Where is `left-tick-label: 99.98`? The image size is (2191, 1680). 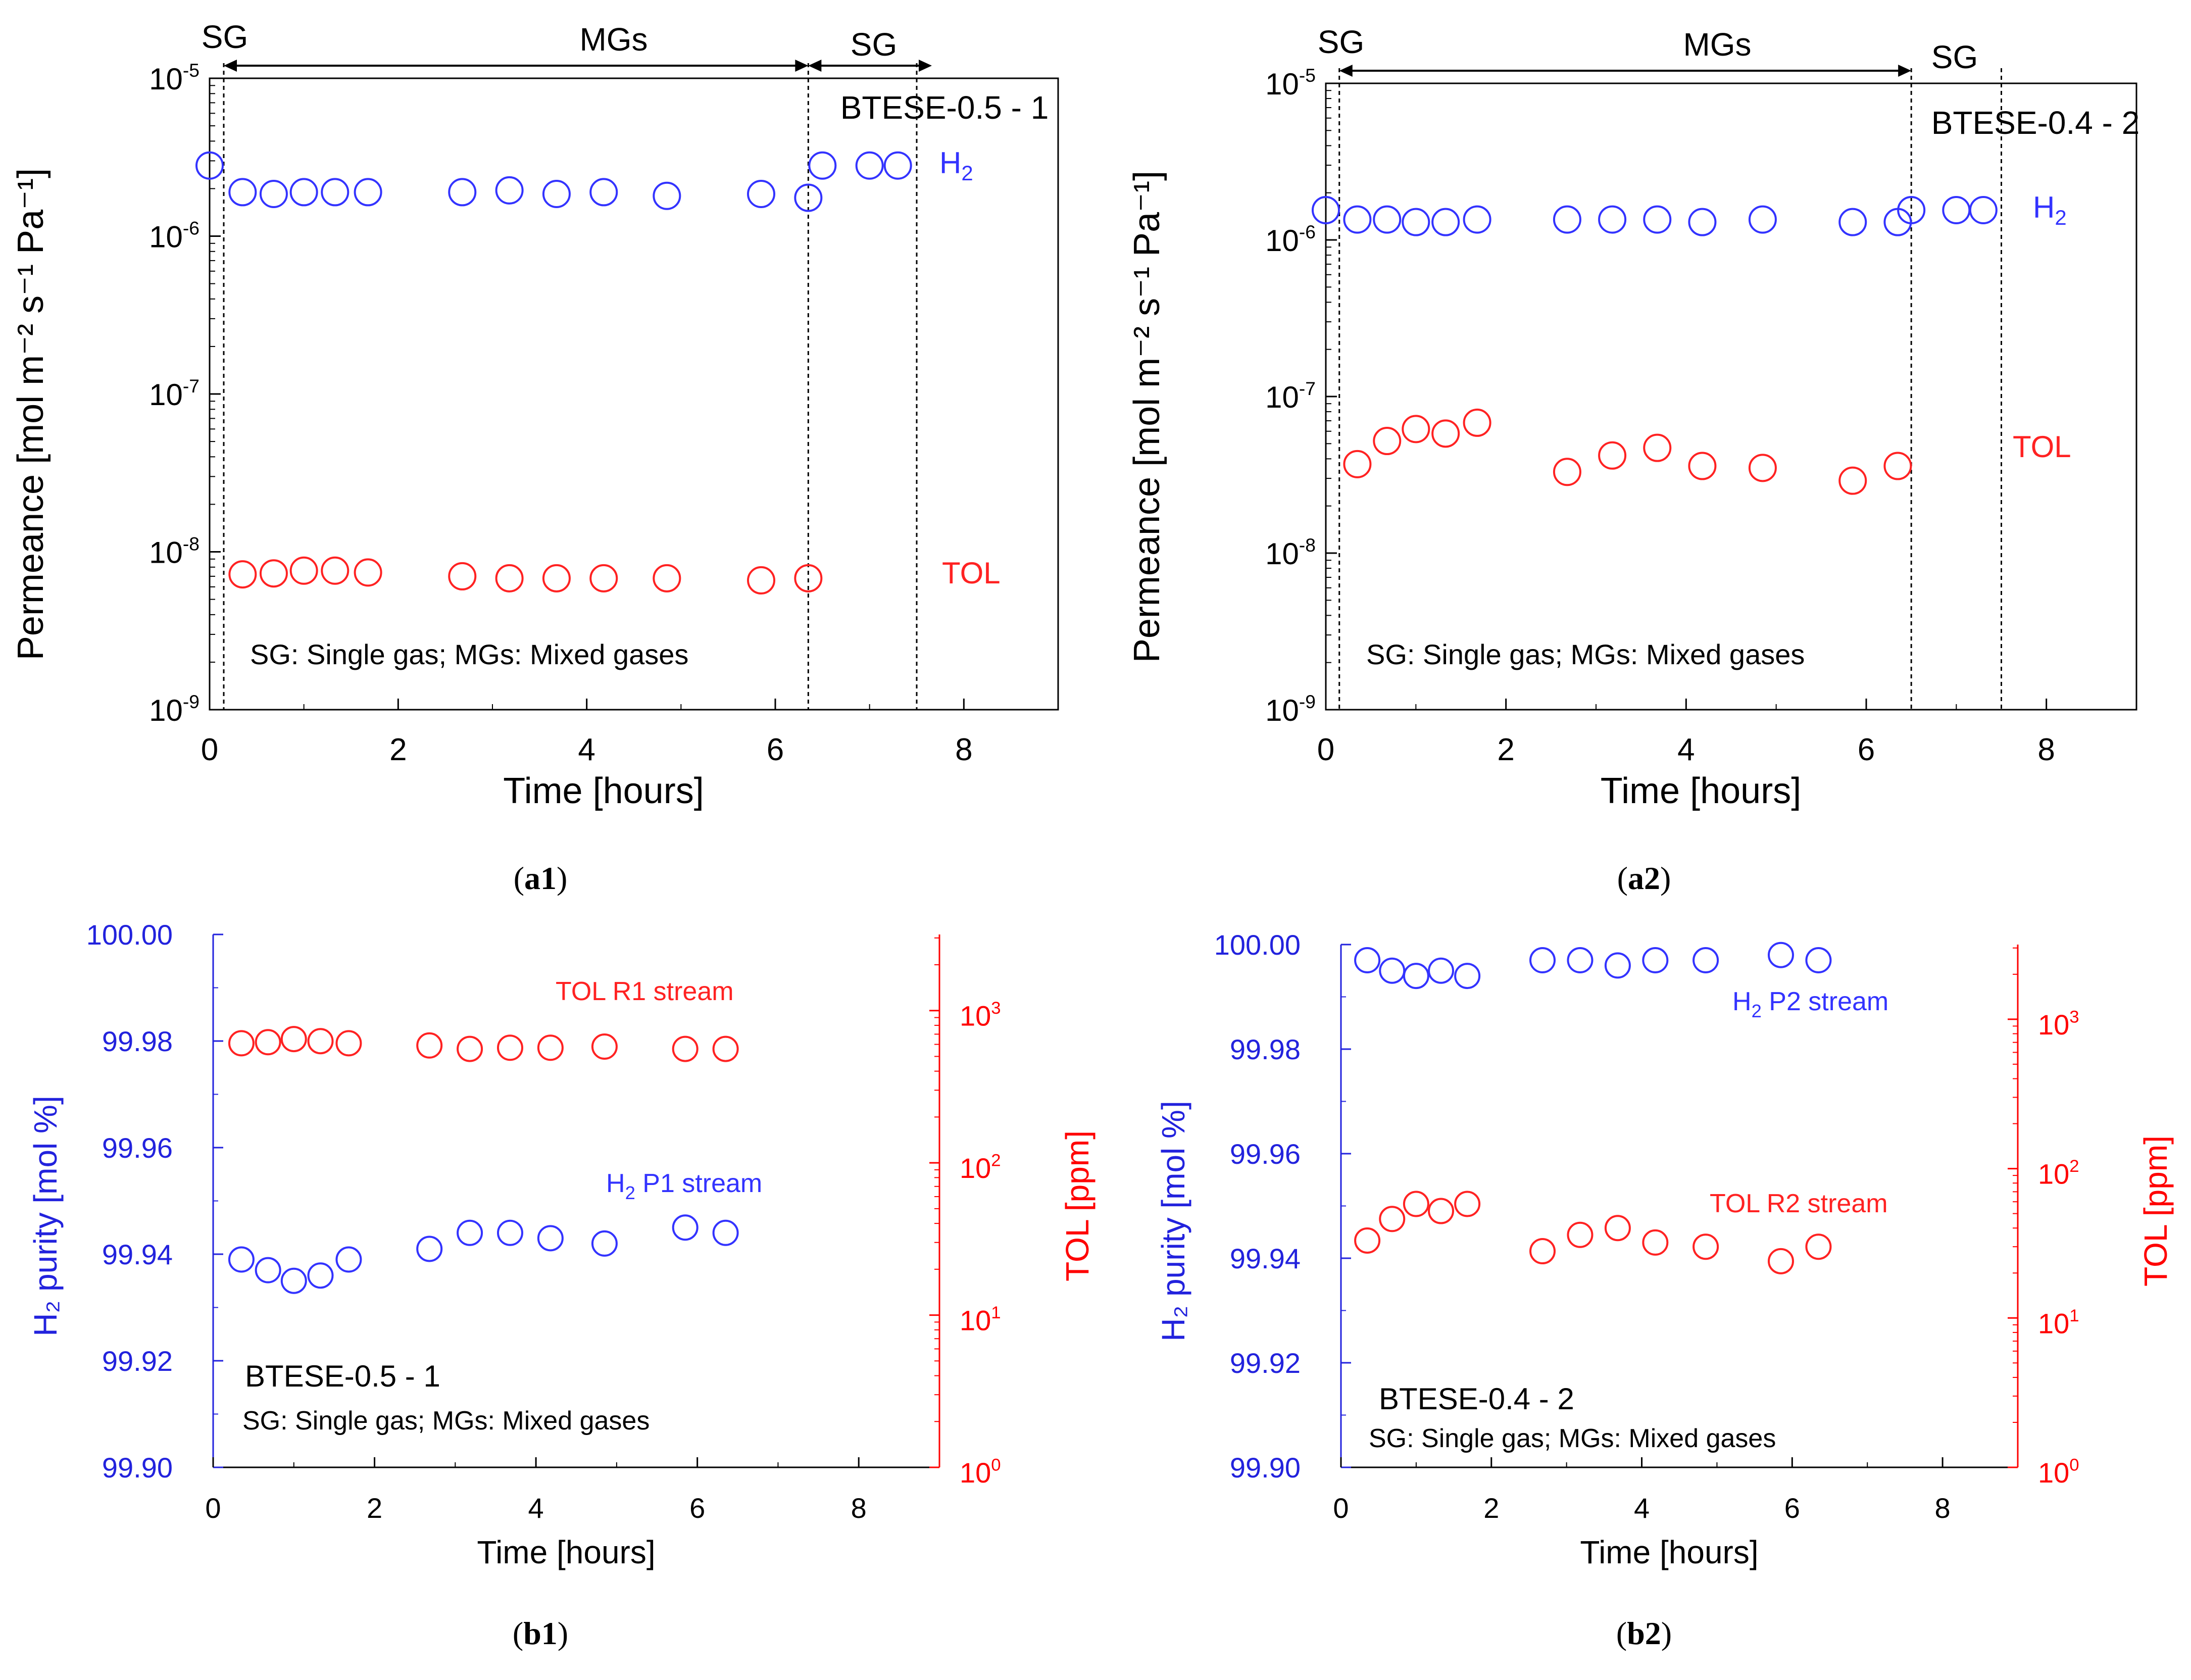 left-tick-label: 99.98 is located at coordinates (1265, 1049).